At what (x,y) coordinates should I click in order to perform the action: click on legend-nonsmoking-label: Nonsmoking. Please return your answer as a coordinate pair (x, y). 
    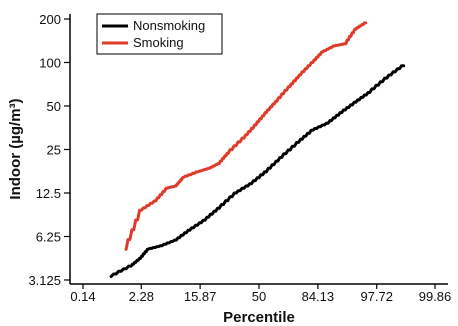
    Looking at the image, I should click on (169, 25).